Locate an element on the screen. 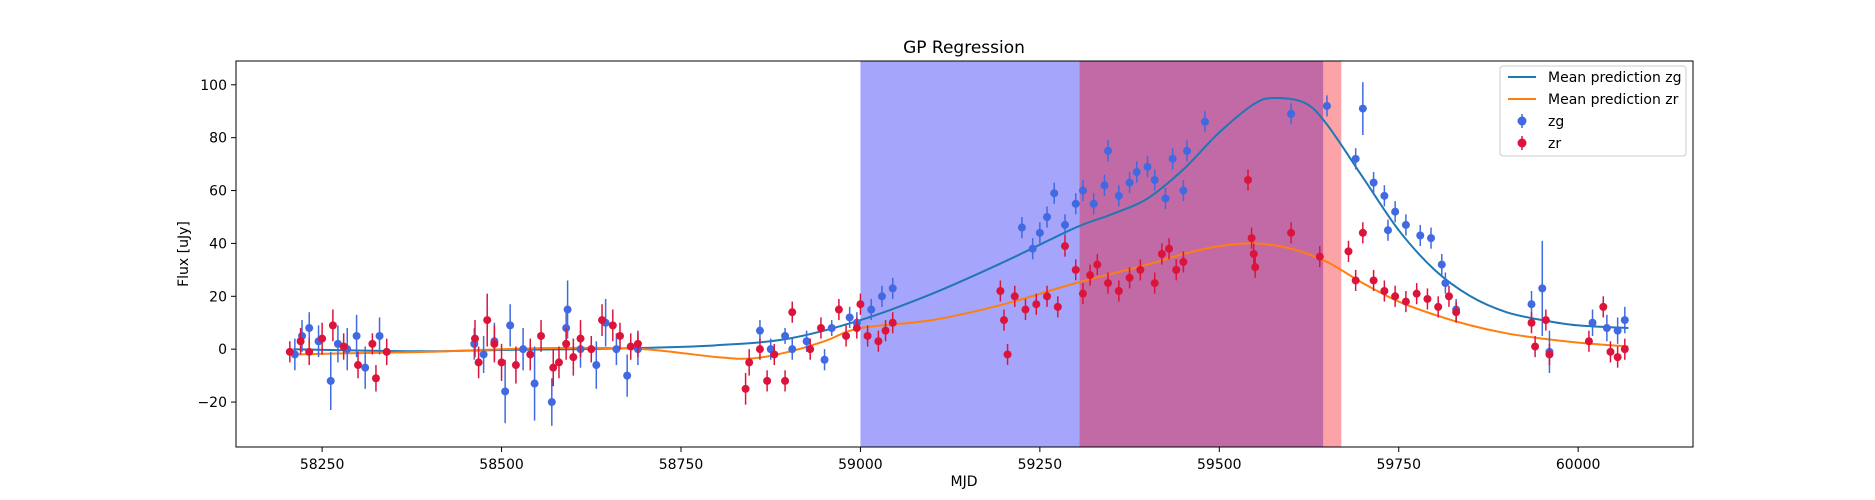  x-tick-label: 58500 is located at coordinates (501, 465).